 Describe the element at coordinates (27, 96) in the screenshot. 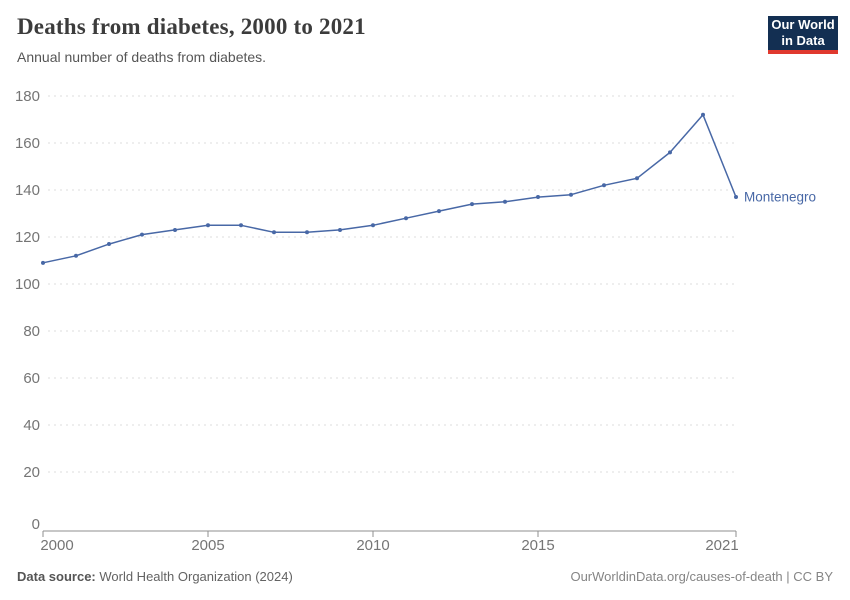

I see `y-axis-label: 180` at that location.